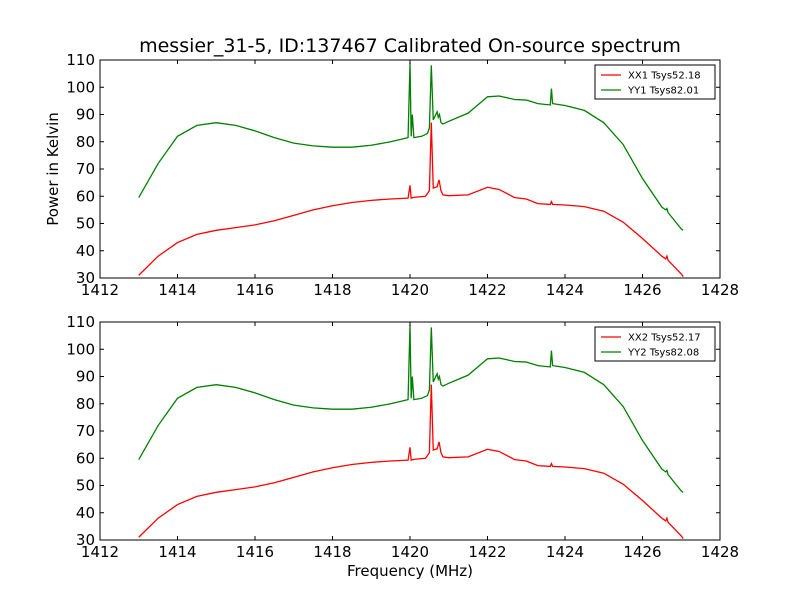 Image resolution: width=800 pixels, height=600 pixels. Describe the element at coordinates (53, 169) in the screenshot. I see `top-ylabel: Power in Kelvin` at that location.